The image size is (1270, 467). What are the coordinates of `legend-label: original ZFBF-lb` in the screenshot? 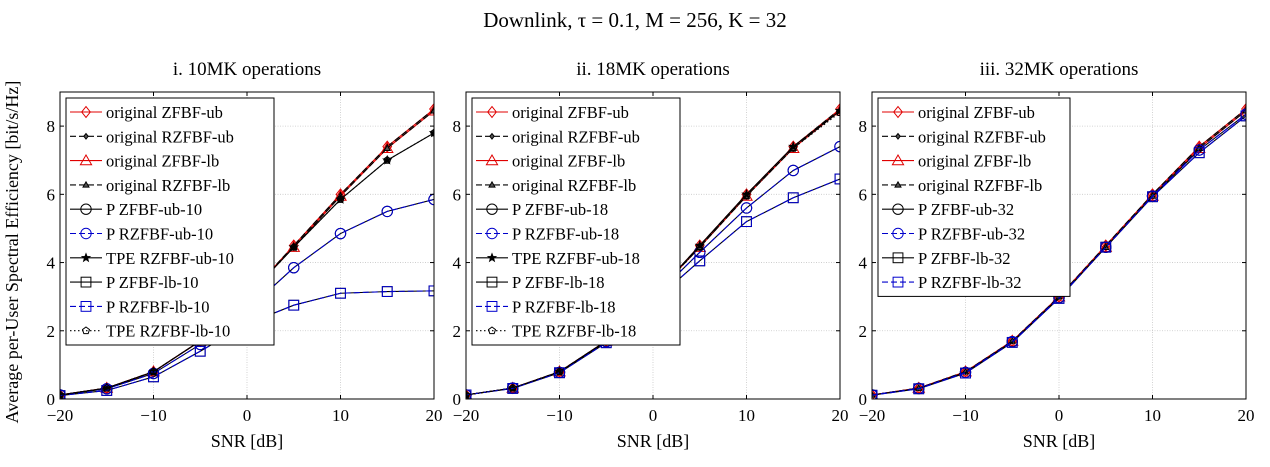 It's located at (162, 161).